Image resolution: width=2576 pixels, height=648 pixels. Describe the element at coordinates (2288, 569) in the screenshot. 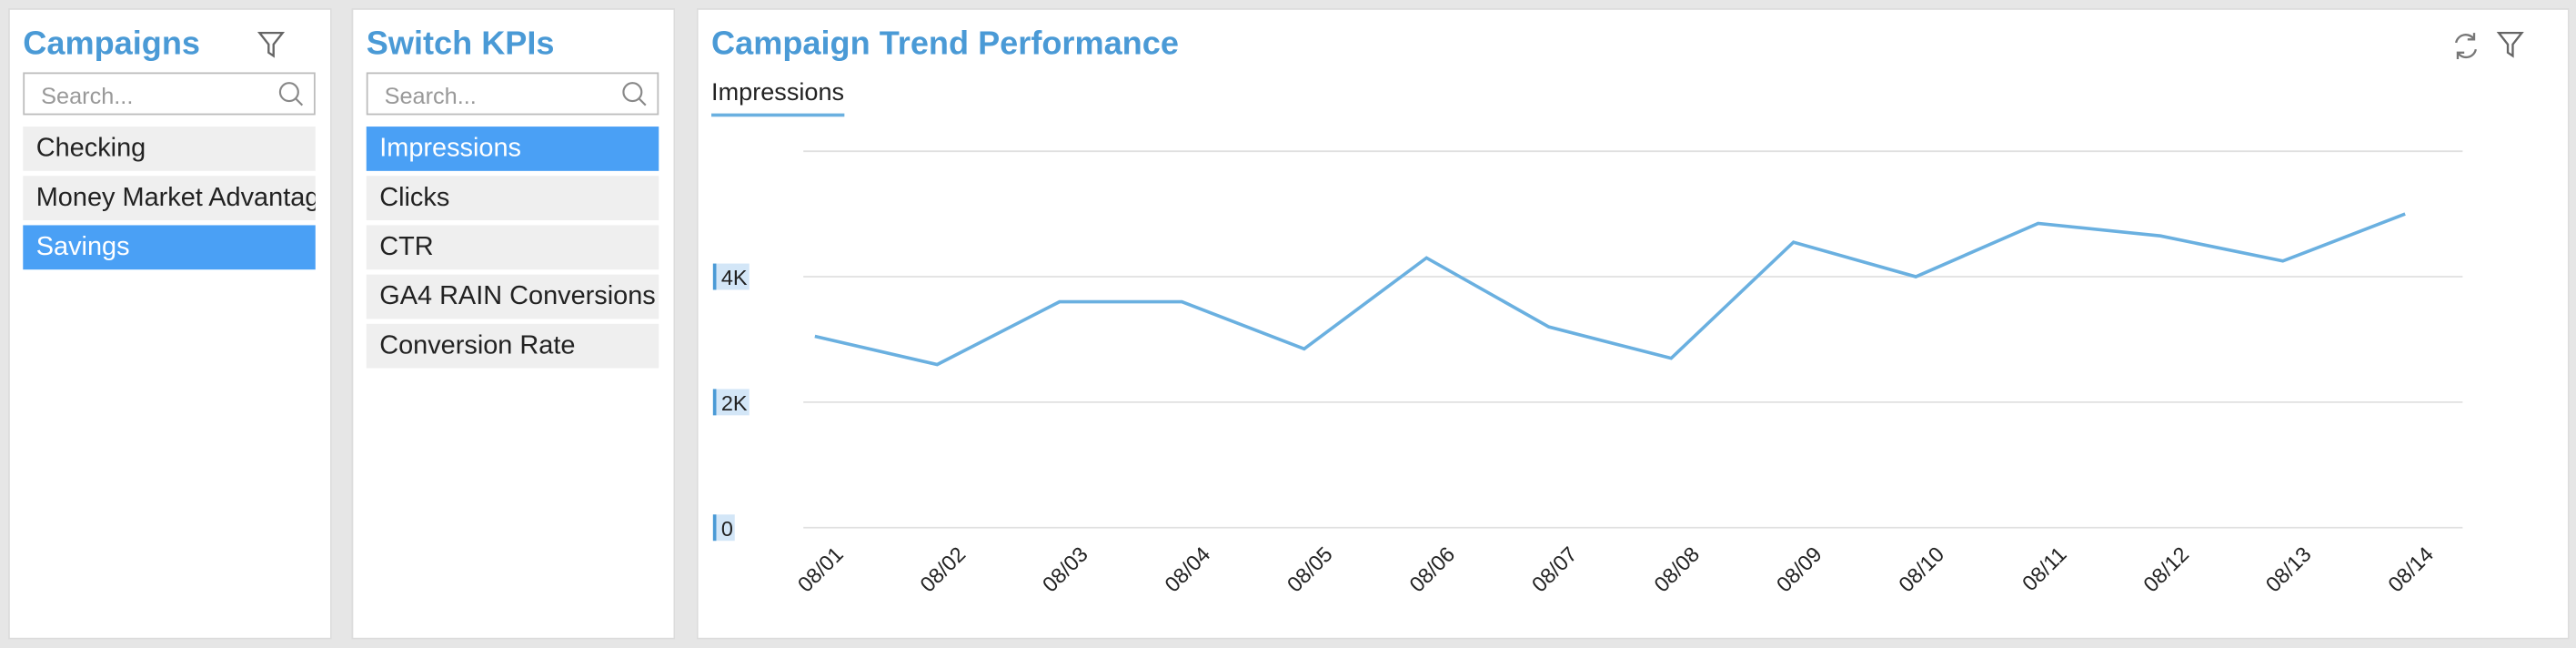

I see `x-tick-label: 08/13` at that location.